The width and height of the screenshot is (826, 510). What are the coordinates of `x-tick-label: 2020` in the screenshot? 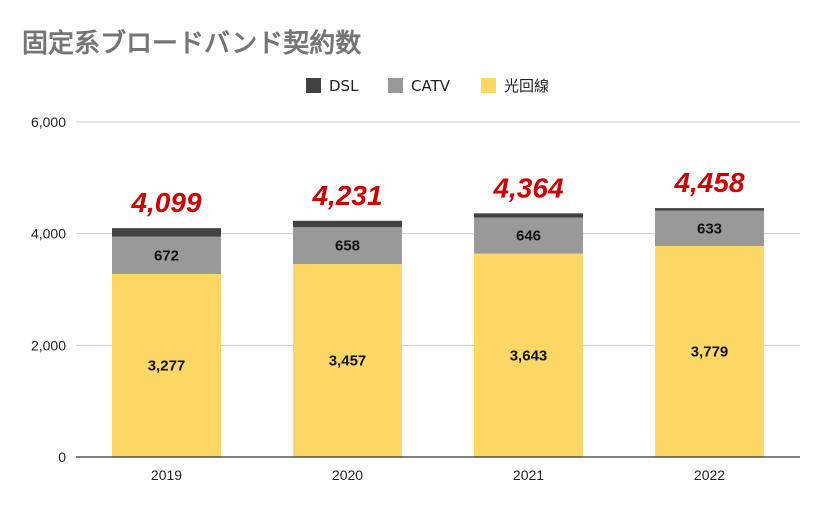 It's located at (347, 475).